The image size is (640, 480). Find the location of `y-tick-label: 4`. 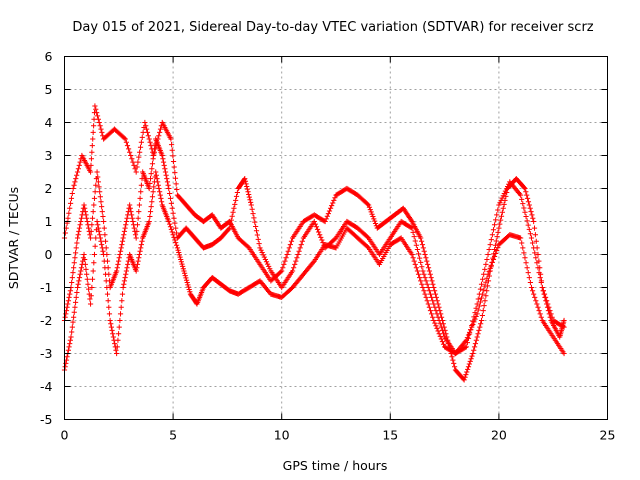

y-tick-label: 4 is located at coordinates (49, 122).